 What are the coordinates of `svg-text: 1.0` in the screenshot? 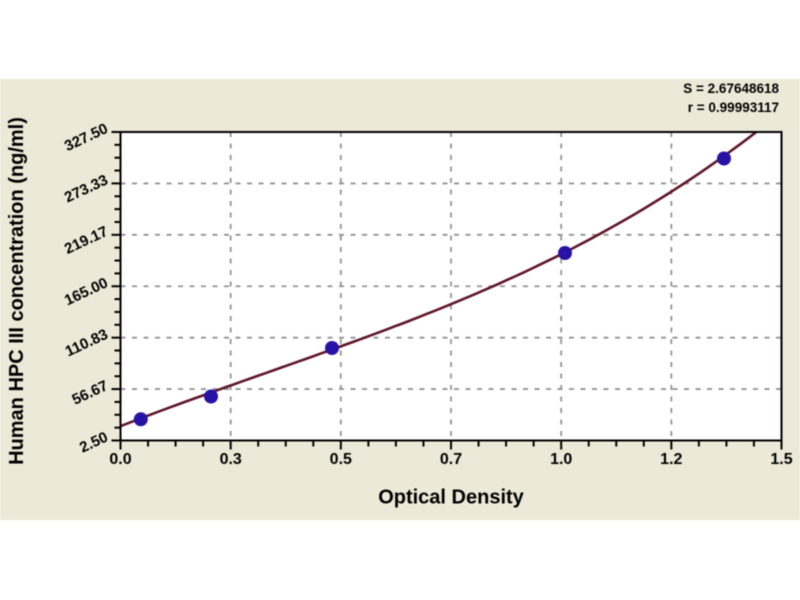 It's located at (561, 459).